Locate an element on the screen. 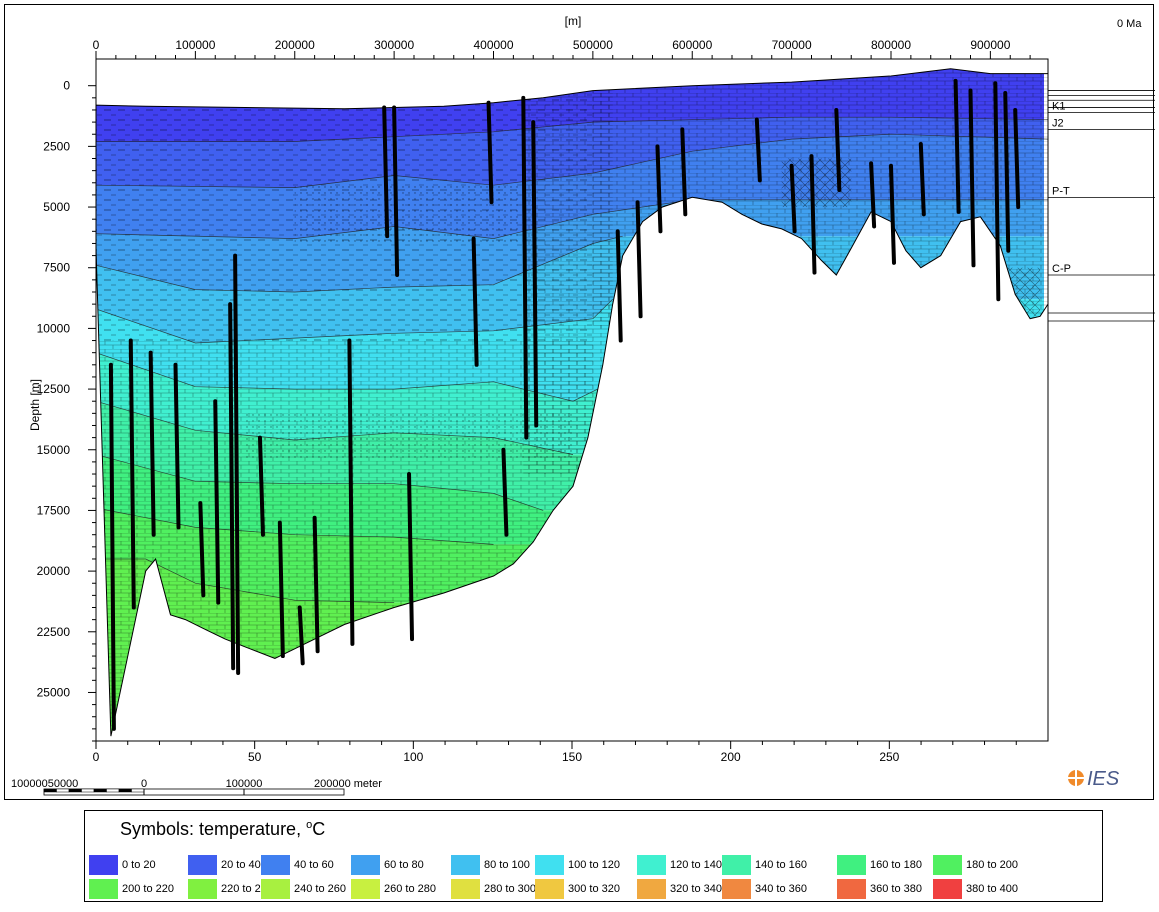  legend-item: 140 to 160 is located at coordinates (764, 865).